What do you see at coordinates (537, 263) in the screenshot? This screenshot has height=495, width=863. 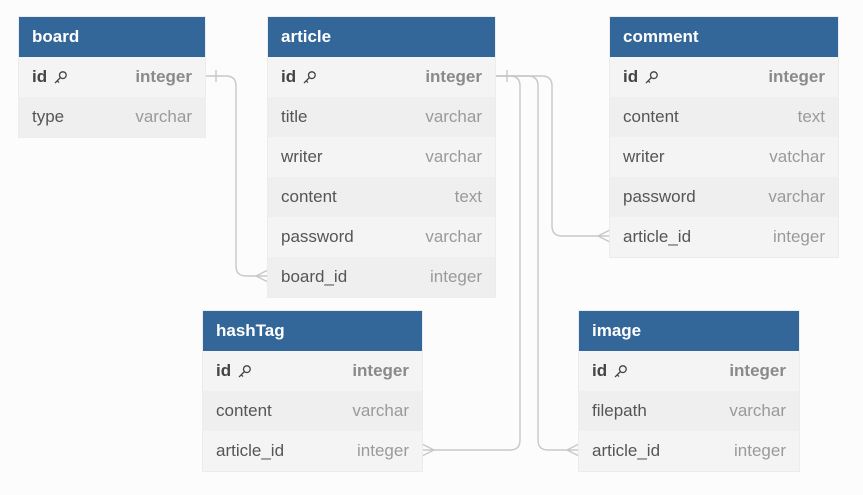 I see `relation-article-image` at bounding box center [537, 263].